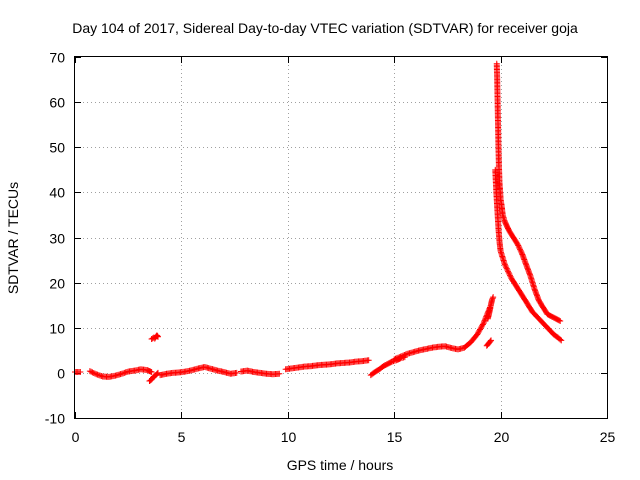 This screenshot has height=480, width=640. What do you see at coordinates (76, 437) in the screenshot?
I see `x-tick-label: 0` at bounding box center [76, 437].